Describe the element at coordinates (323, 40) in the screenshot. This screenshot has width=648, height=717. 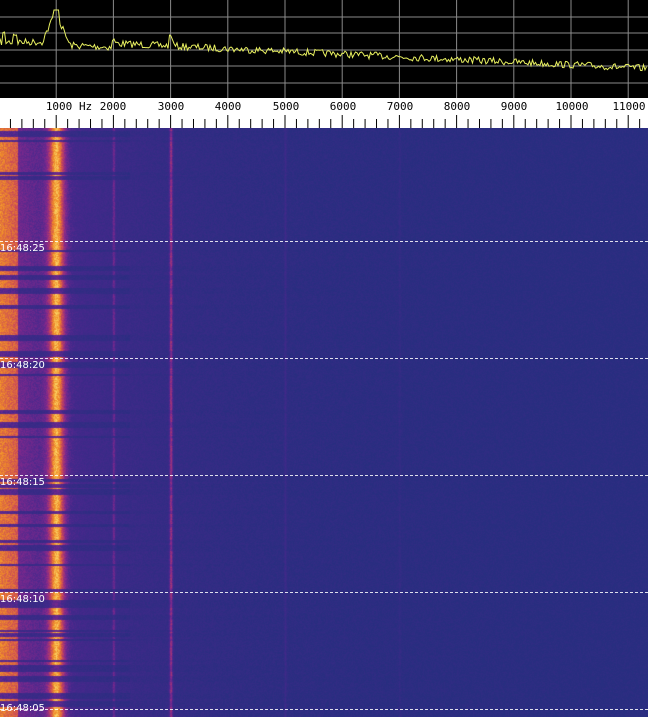
I see `spectrum-trace` at that location.